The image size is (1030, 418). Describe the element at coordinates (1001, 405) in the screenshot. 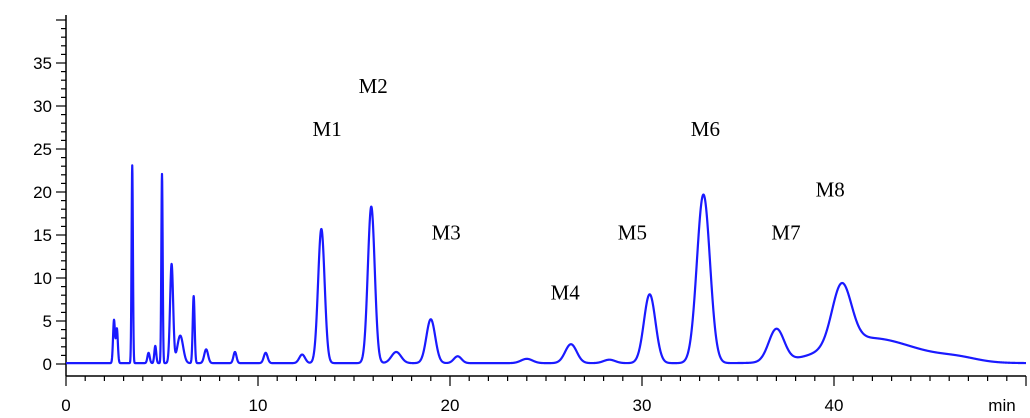

I see `x-unit-label: min` at that location.